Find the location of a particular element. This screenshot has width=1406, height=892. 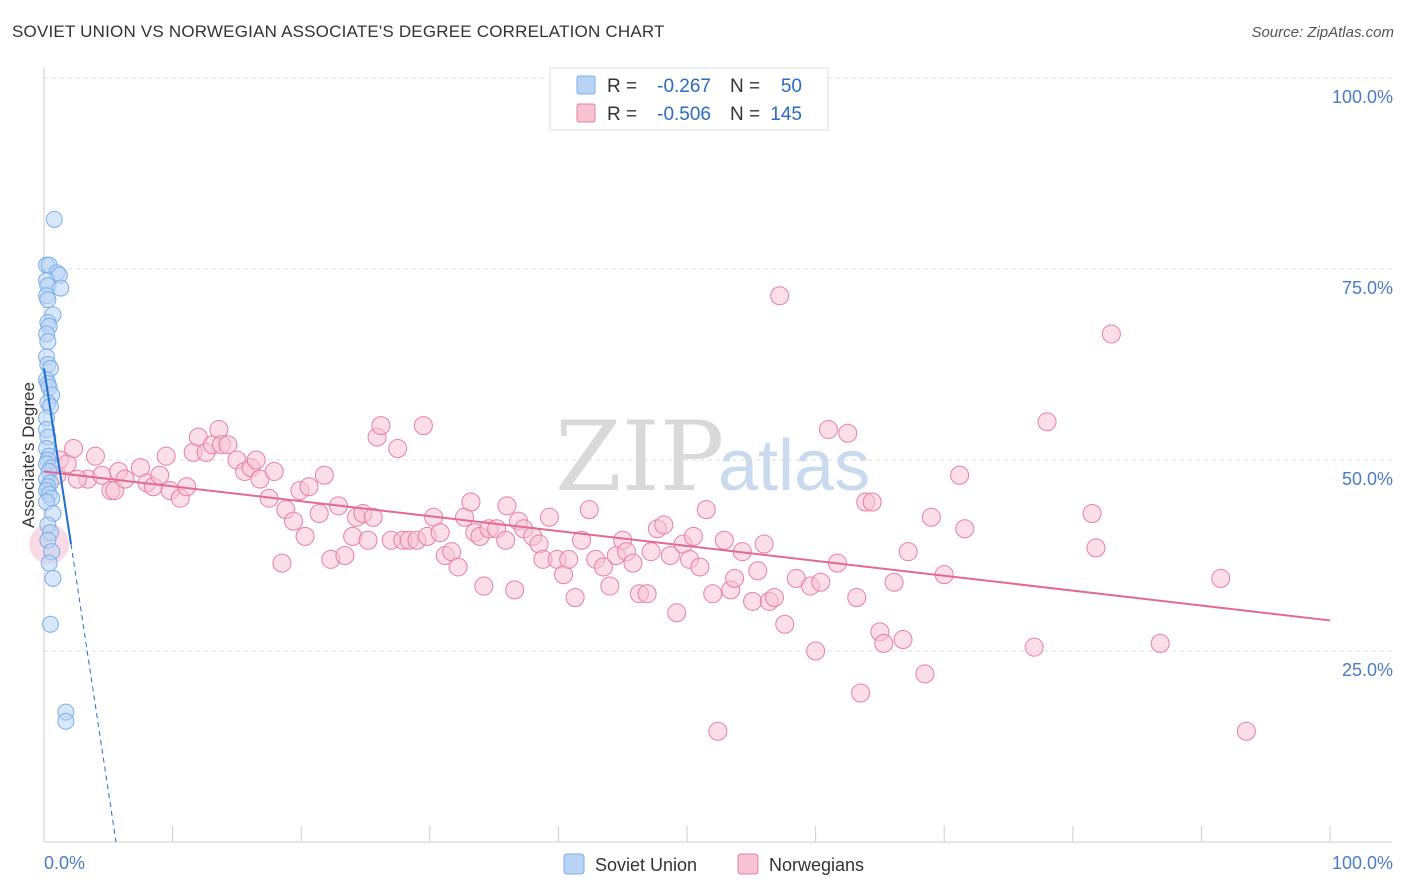

y-axis-title: Associate's Degree is located at coordinates (28, 455).